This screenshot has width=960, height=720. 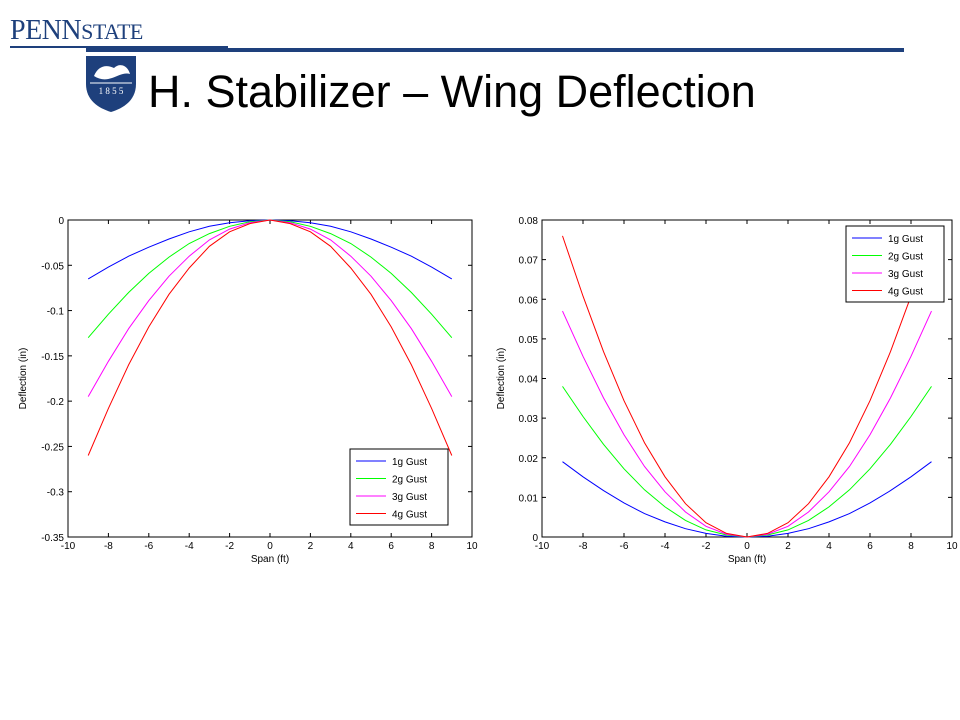 I want to click on pennstate-shield-icon: 1 8 5 5, so click(x=111, y=84).